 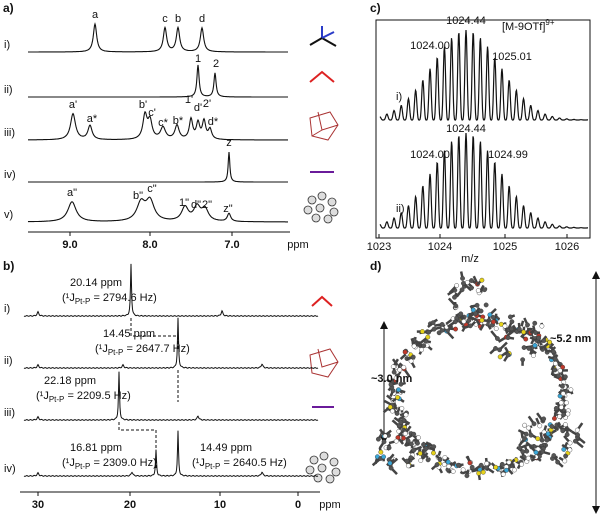 I want to click on icon, so click(x=322, y=254).